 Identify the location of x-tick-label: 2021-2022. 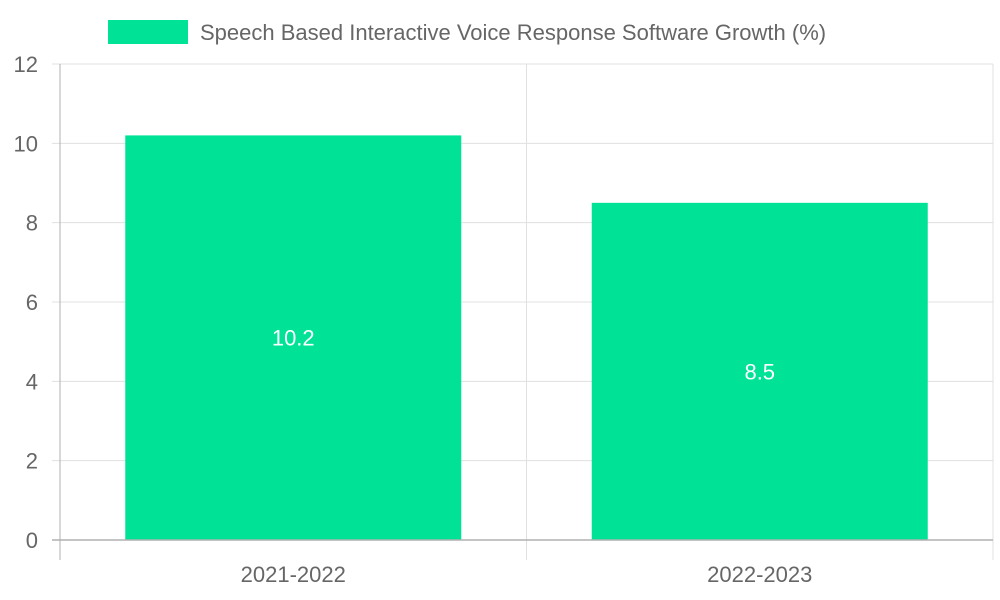
(293, 574).